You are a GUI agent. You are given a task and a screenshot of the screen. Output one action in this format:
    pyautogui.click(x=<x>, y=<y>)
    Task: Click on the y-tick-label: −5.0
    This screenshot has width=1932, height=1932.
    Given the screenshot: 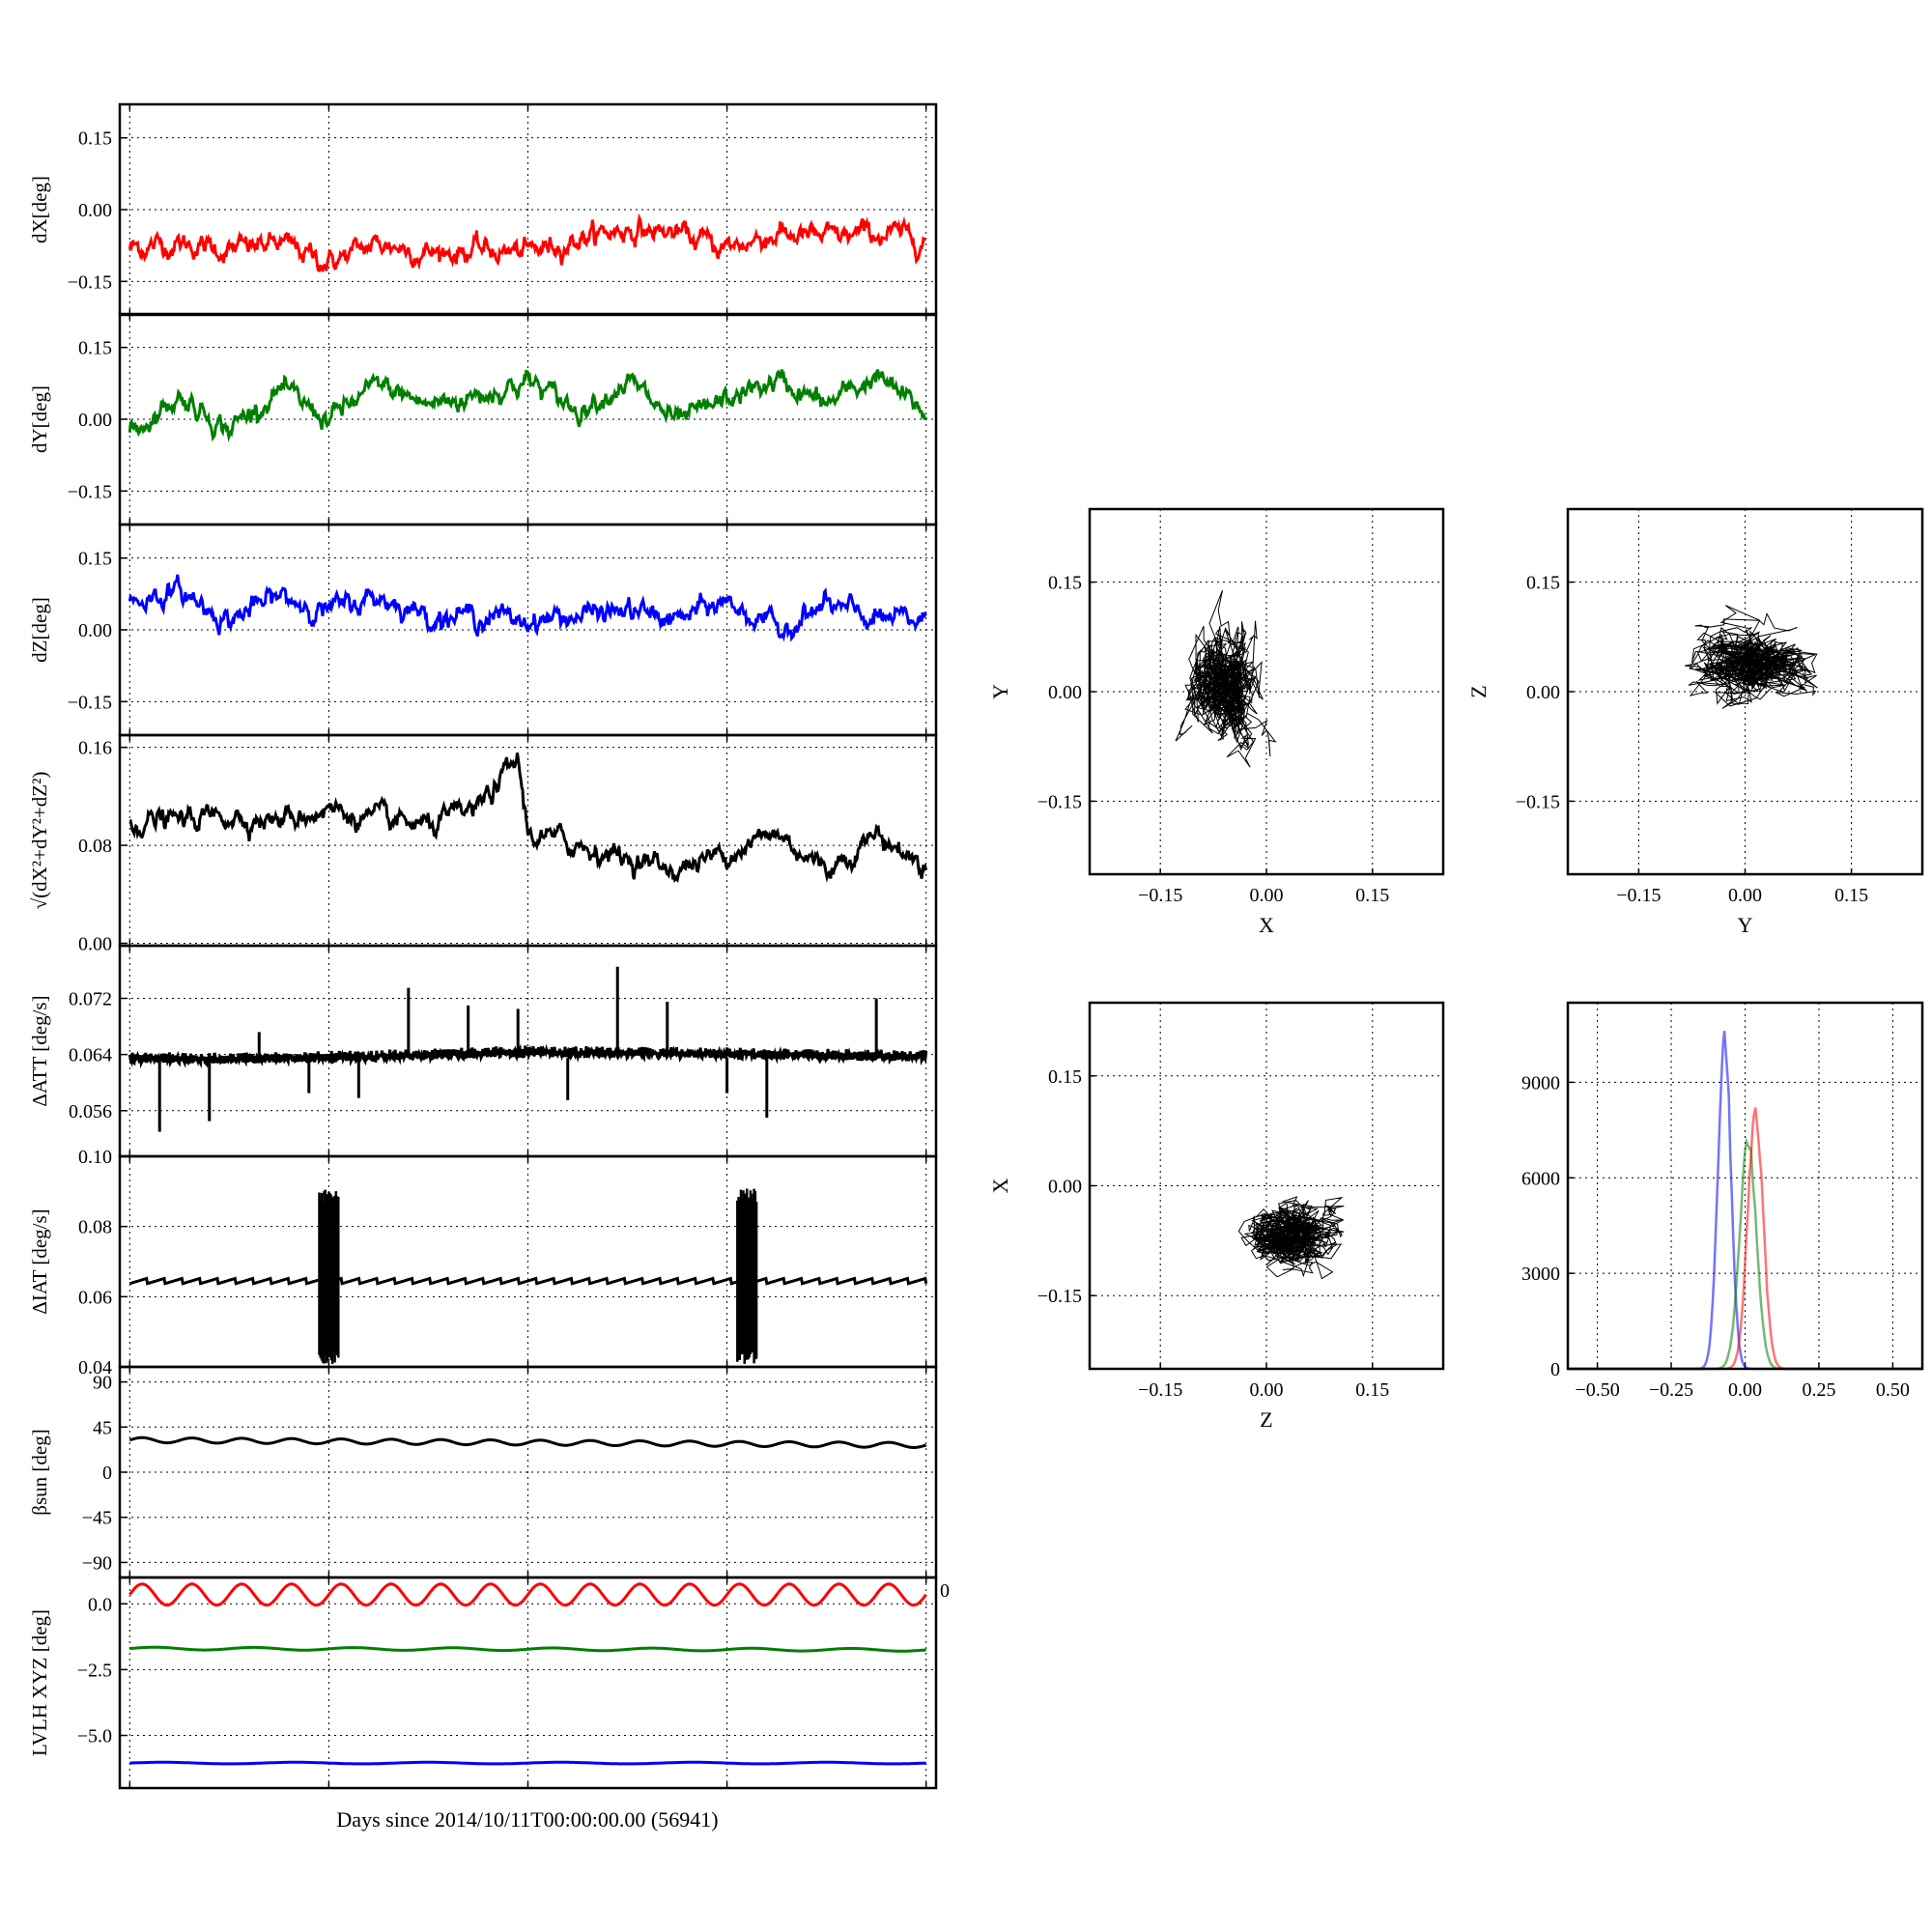 What is the action you would take?
    pyautogui.click(x=94, y=1736)
    